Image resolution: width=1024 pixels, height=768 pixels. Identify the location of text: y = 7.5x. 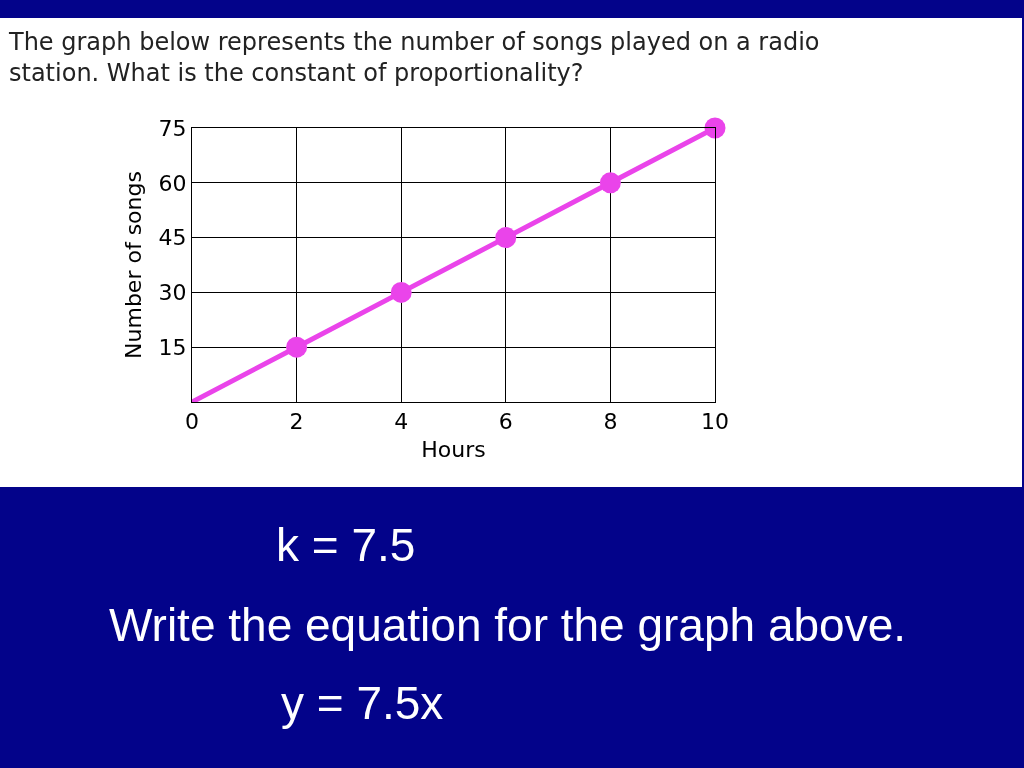
(362, 703).